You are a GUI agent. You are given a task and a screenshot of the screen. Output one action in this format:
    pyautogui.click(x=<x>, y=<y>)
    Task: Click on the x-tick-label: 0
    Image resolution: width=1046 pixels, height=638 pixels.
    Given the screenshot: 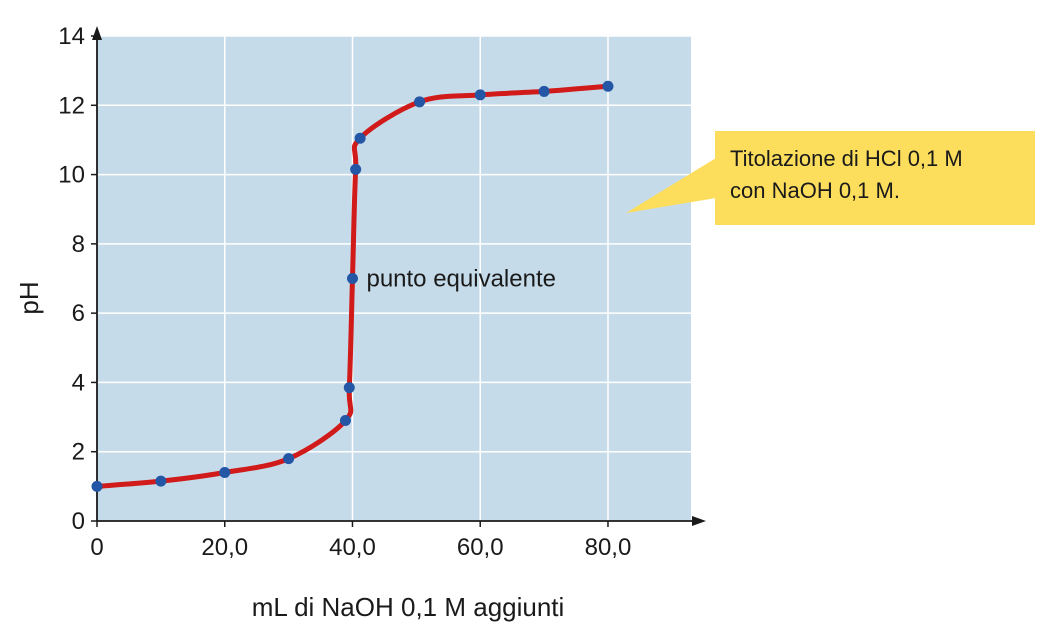 What is the action you would take?
    pyautogui.click(x=96, y=547)
    